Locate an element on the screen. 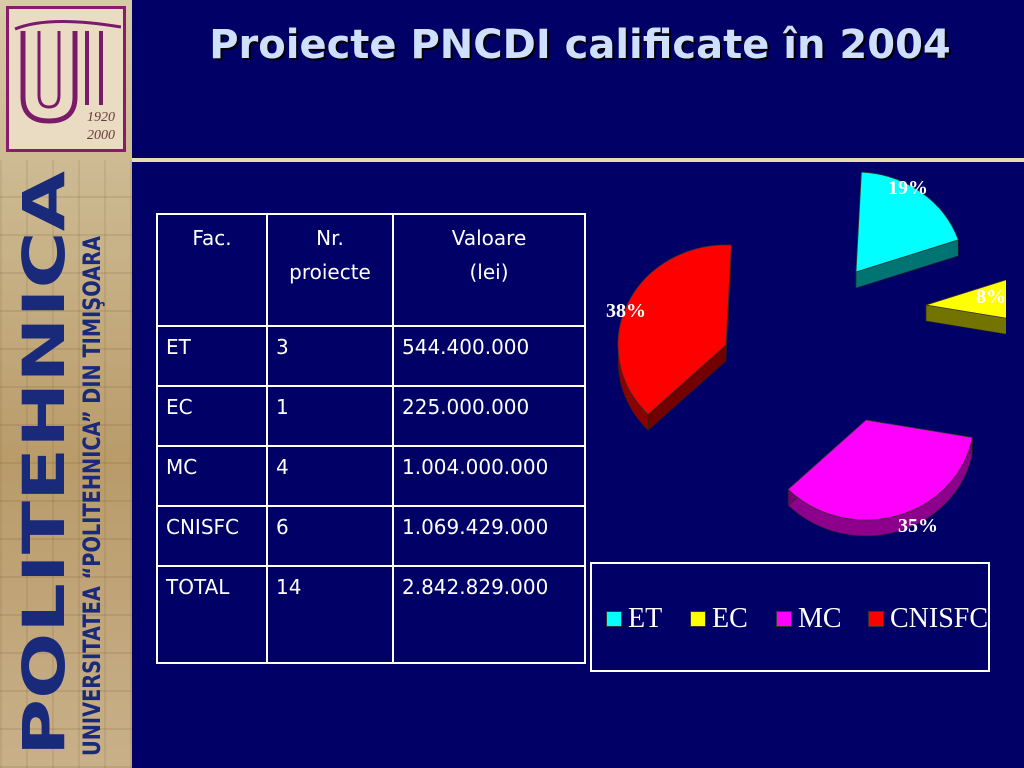  data-label-mc: 35% is located at coordinates (918, 526).